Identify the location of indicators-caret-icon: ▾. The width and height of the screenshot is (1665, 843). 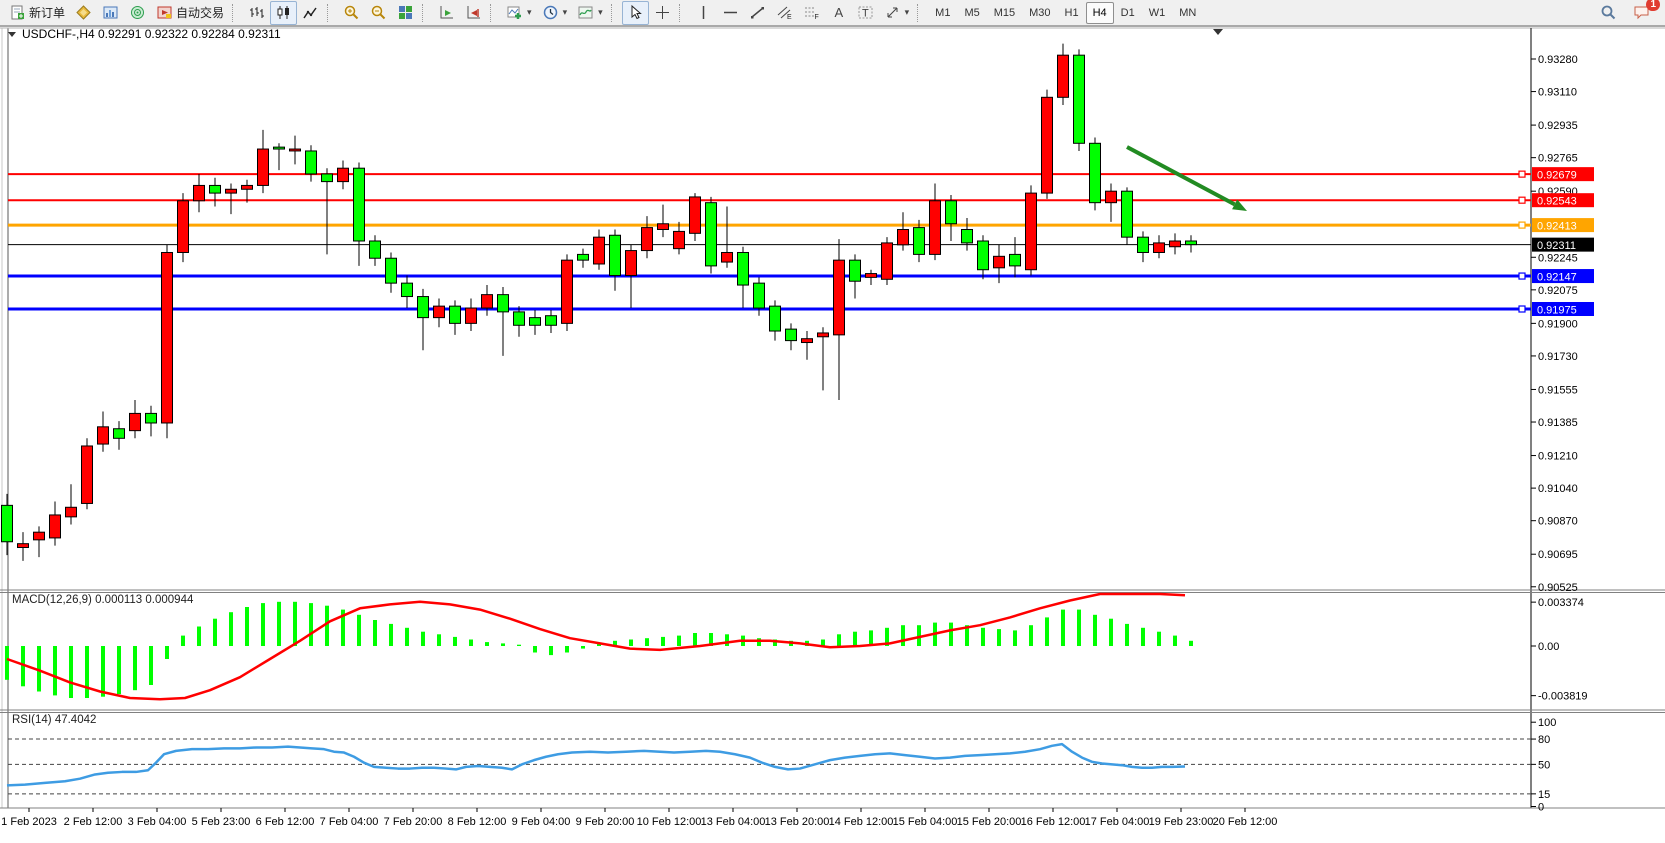
(529, 12).